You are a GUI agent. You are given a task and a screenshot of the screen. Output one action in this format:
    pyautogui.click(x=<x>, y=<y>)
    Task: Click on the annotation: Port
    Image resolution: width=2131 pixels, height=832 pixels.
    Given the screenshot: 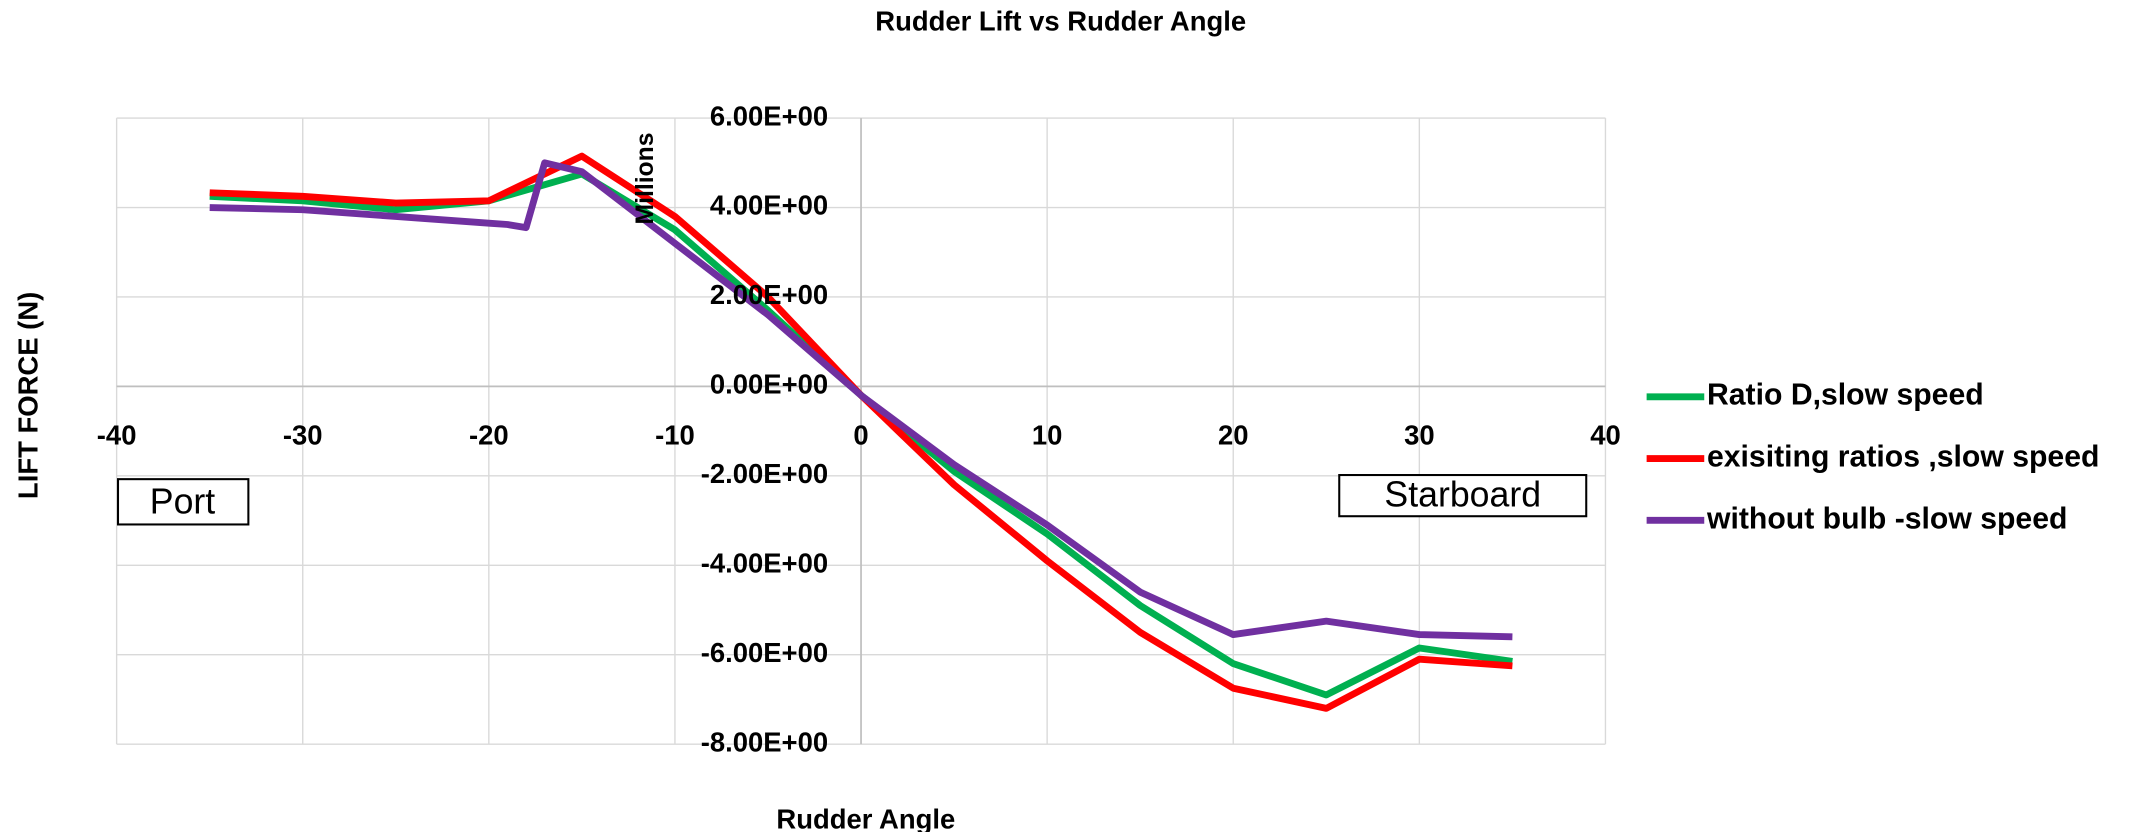 What is the action you would take?
    pyautogui.click(x=182, y=501)
    